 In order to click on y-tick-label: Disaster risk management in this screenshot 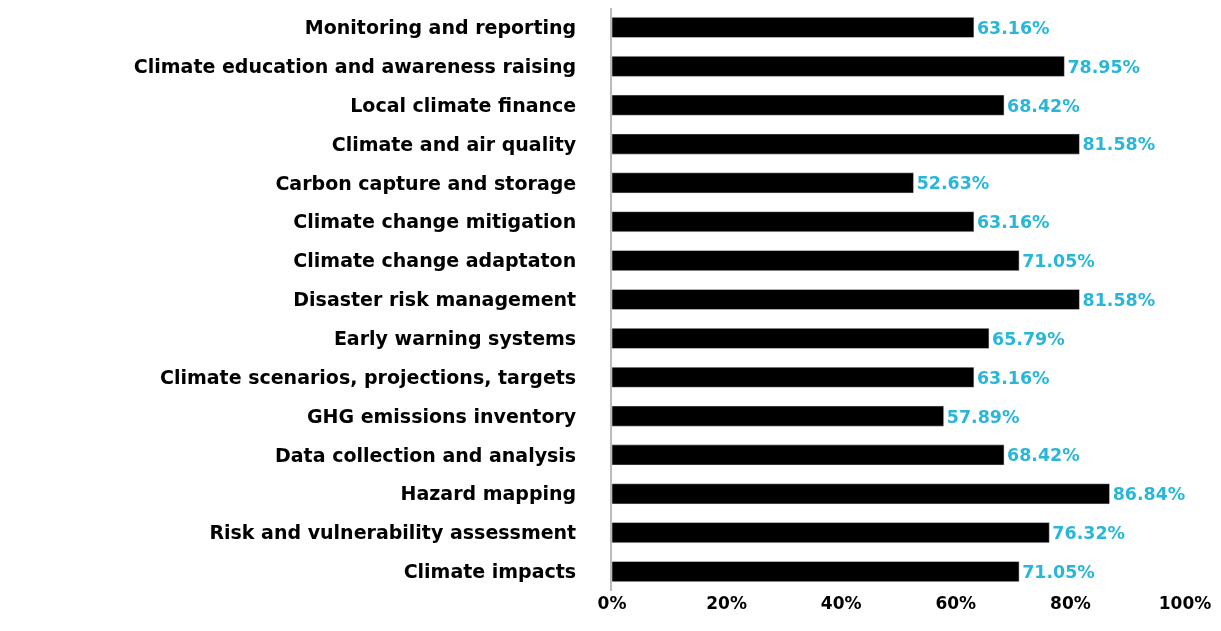, I will do `click(435, 299)`.